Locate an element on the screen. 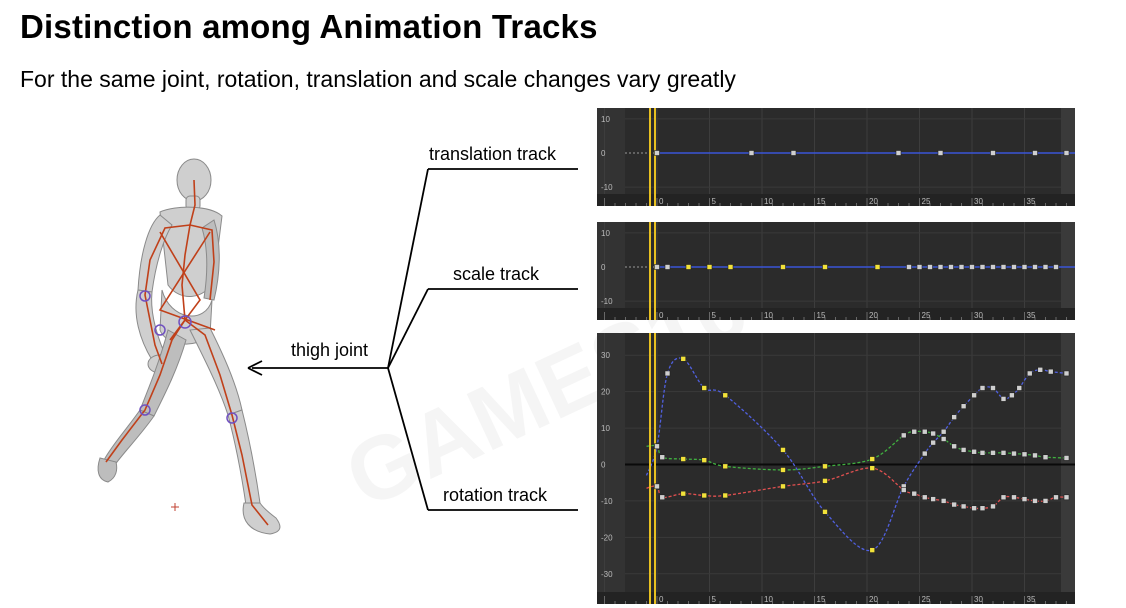 The width and height of the screenshot is (1126, 608). translation-x-tick-label: 25 is located at coordinates (926, 201).